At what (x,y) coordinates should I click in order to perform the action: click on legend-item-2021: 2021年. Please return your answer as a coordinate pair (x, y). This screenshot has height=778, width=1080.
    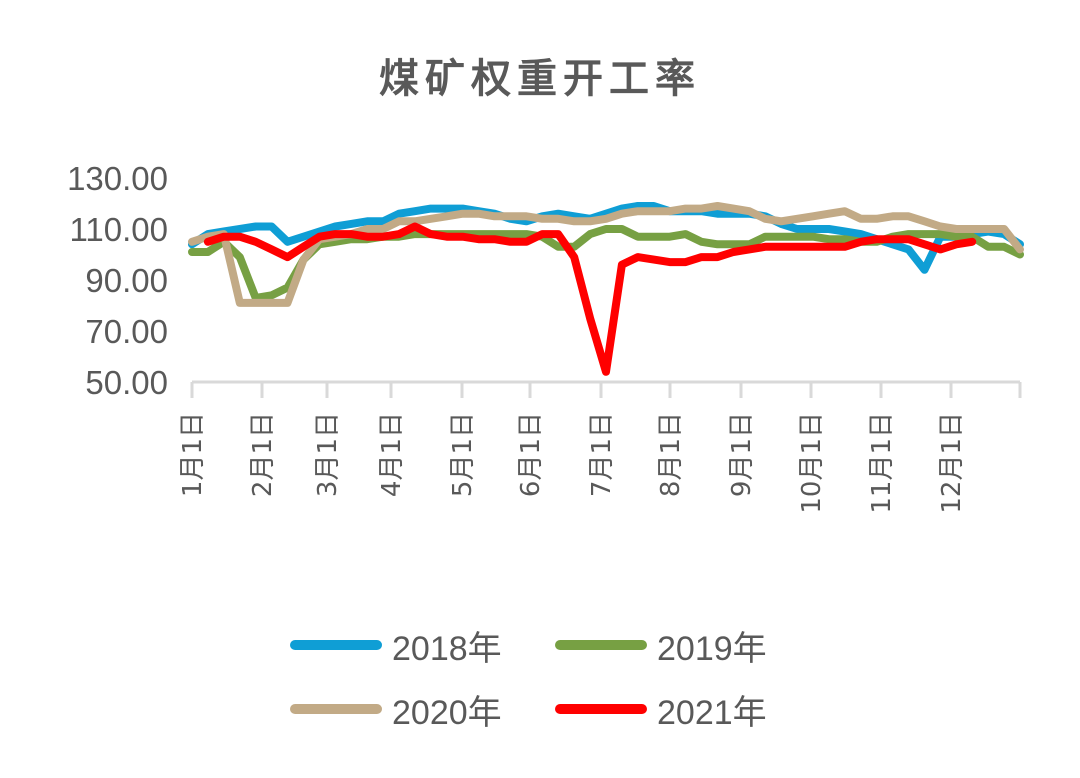
    Looking at the image, I should click on (661, 709).